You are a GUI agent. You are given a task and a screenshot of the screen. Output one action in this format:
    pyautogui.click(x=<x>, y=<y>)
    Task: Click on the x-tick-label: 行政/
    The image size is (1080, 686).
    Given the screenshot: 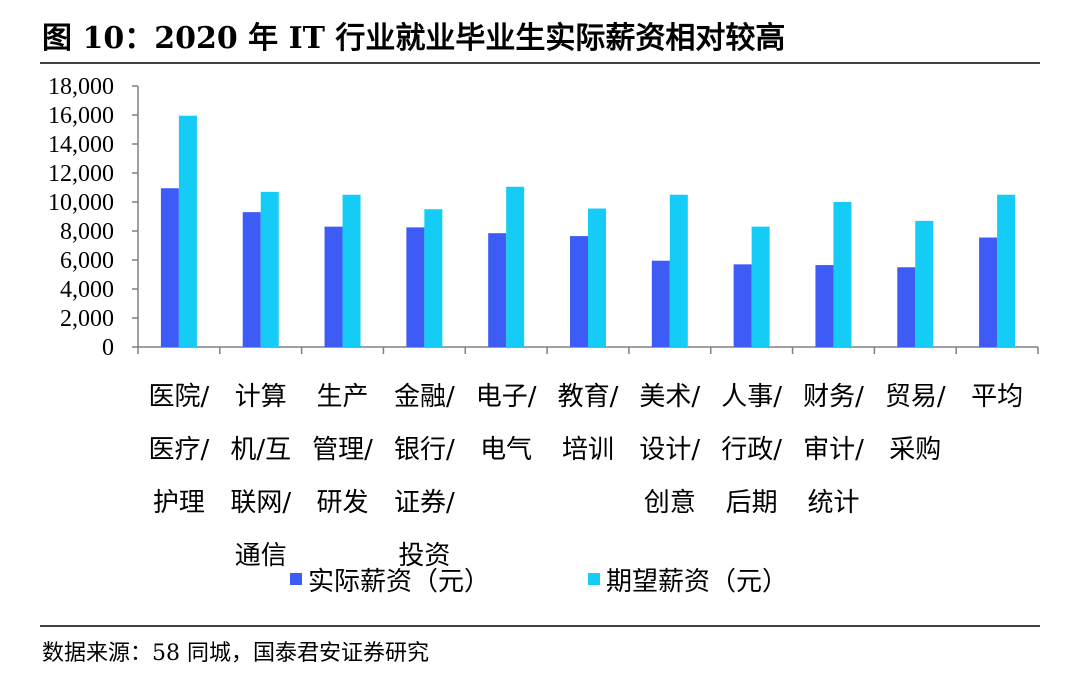 What is the action you would take?
    pyautogui.click(x=751, y=450)
    